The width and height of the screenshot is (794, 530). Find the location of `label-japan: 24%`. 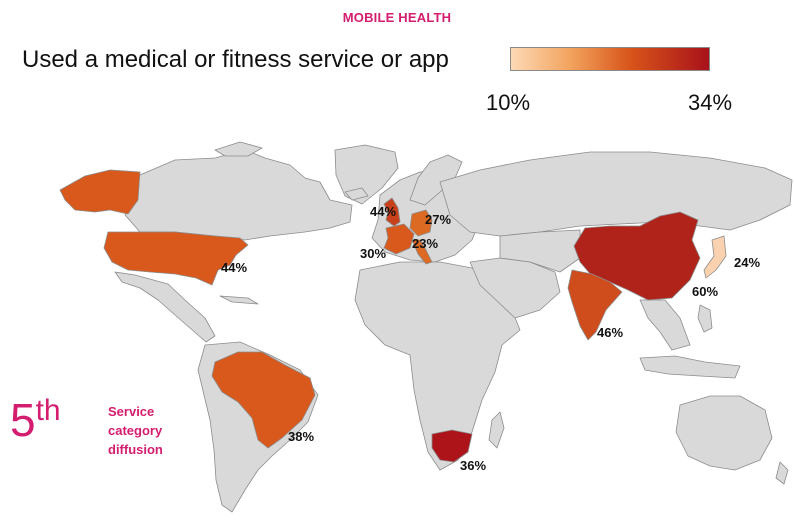

label-japan: 24% is located at coordinates (747, 262).